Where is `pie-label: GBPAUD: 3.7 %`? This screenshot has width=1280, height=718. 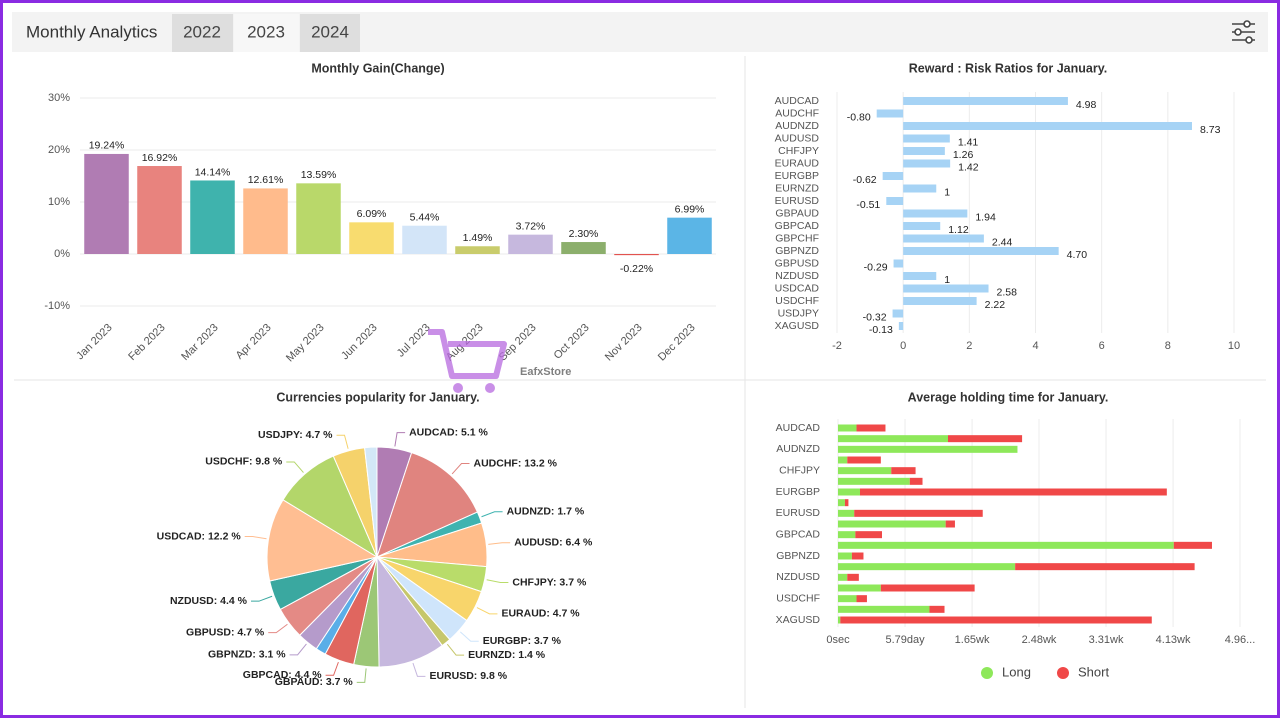
pie-label: GBPAUD: 3.7 % is located at coordinates (314, 682).